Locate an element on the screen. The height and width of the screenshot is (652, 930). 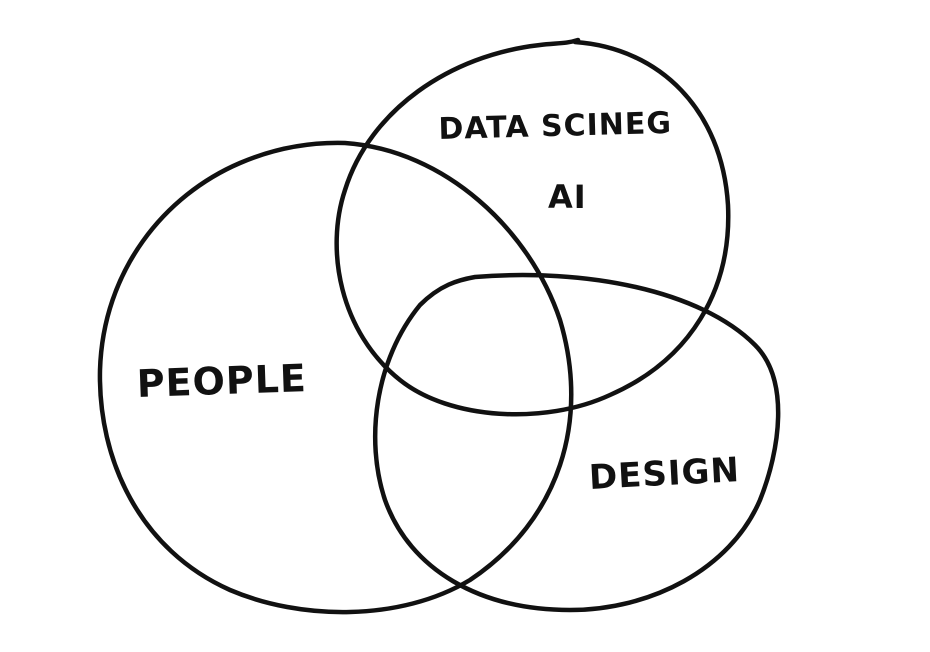
people-label: PEOPLE is located at coordinates (222, 381).